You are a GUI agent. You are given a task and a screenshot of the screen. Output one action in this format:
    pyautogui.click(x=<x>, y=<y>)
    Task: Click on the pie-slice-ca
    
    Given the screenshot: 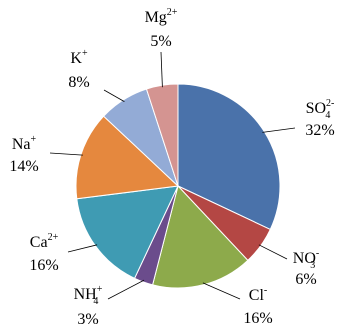 What is the action you would take?
    pyautogui.click(x=127, y=232)
    